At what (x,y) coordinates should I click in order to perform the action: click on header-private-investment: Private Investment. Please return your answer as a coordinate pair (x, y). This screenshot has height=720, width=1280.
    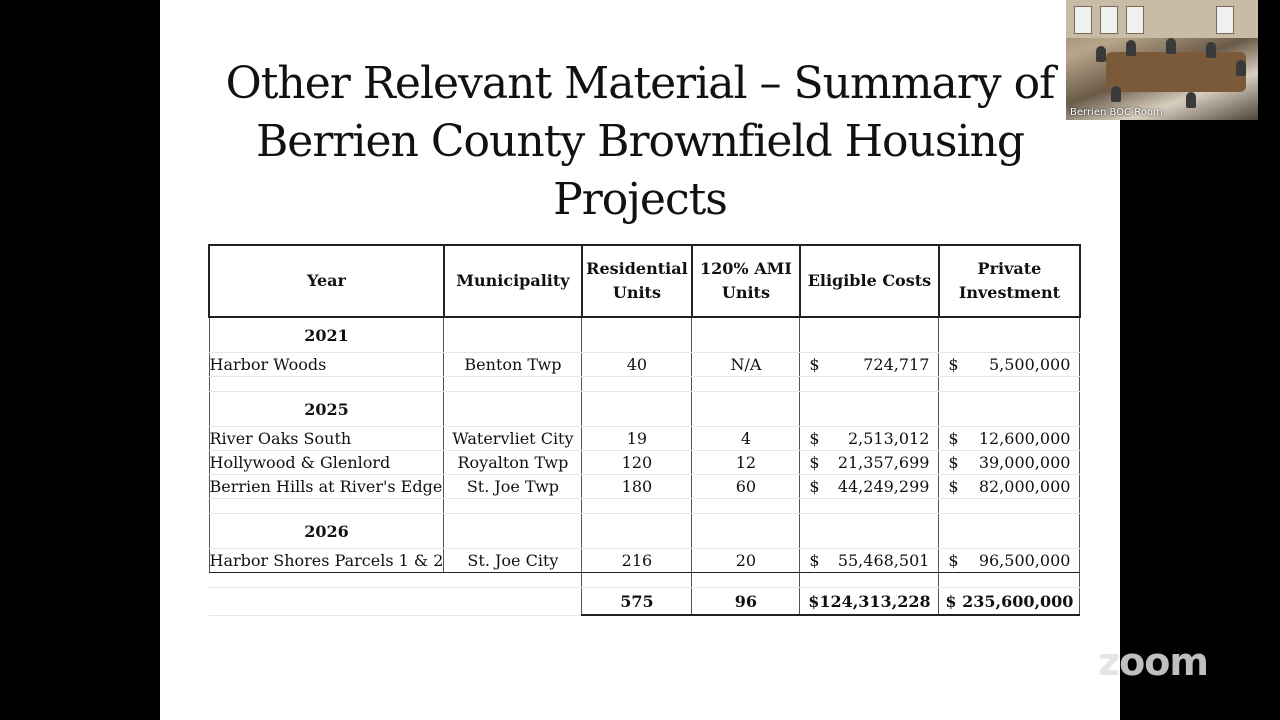
    Looking at the image, I should click on (1009, 281).